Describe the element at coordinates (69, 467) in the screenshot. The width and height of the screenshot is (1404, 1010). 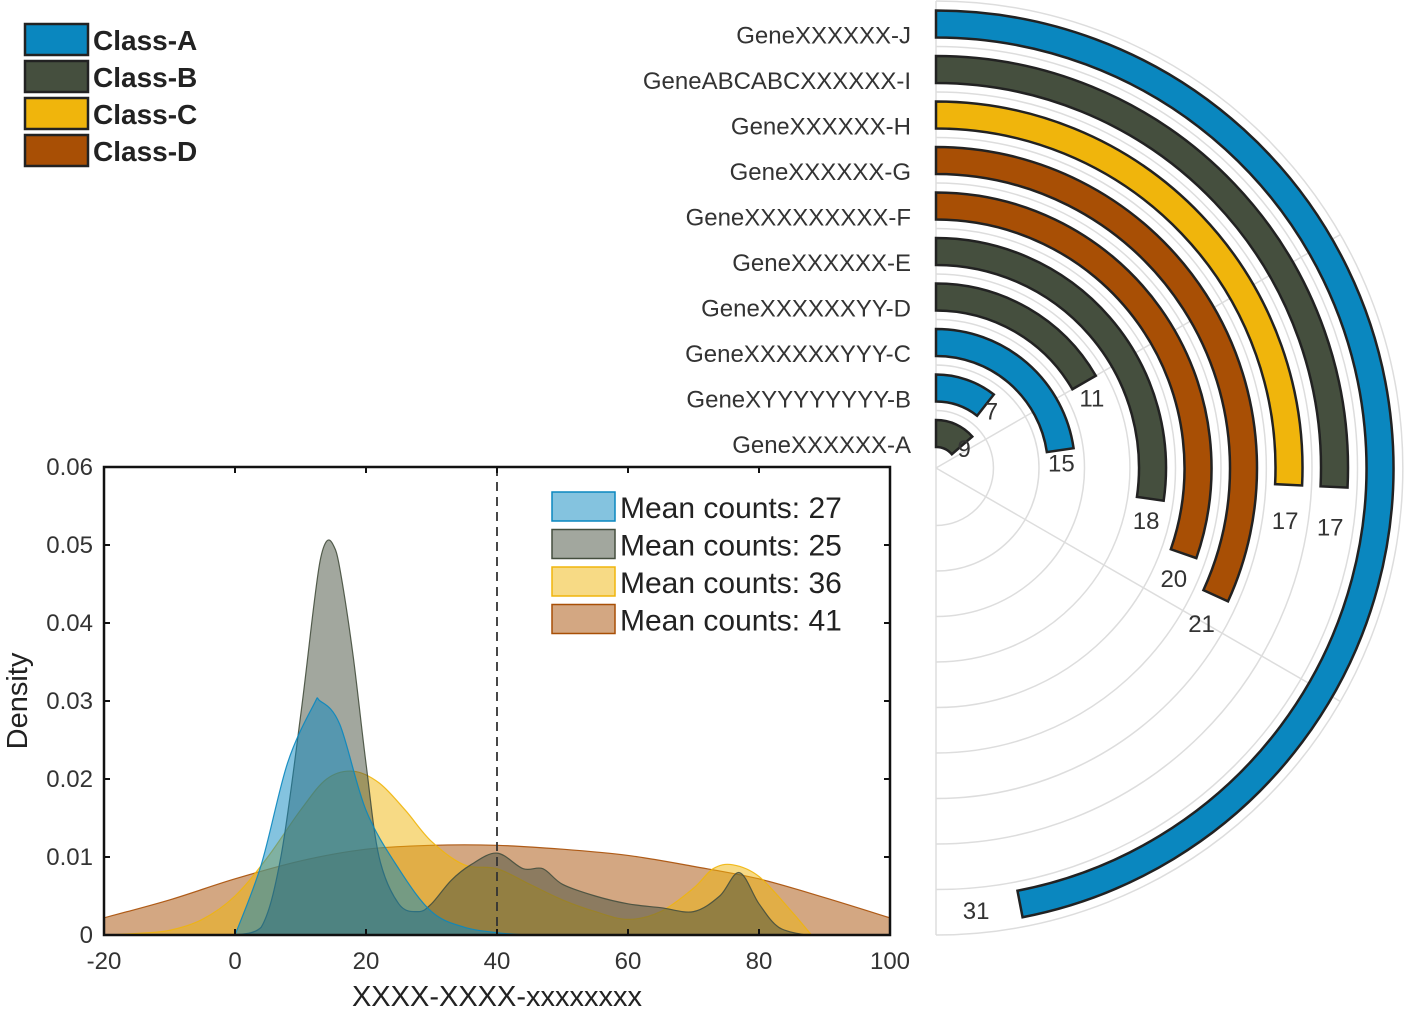
I see `y-tick-label: 0.06` at that location.